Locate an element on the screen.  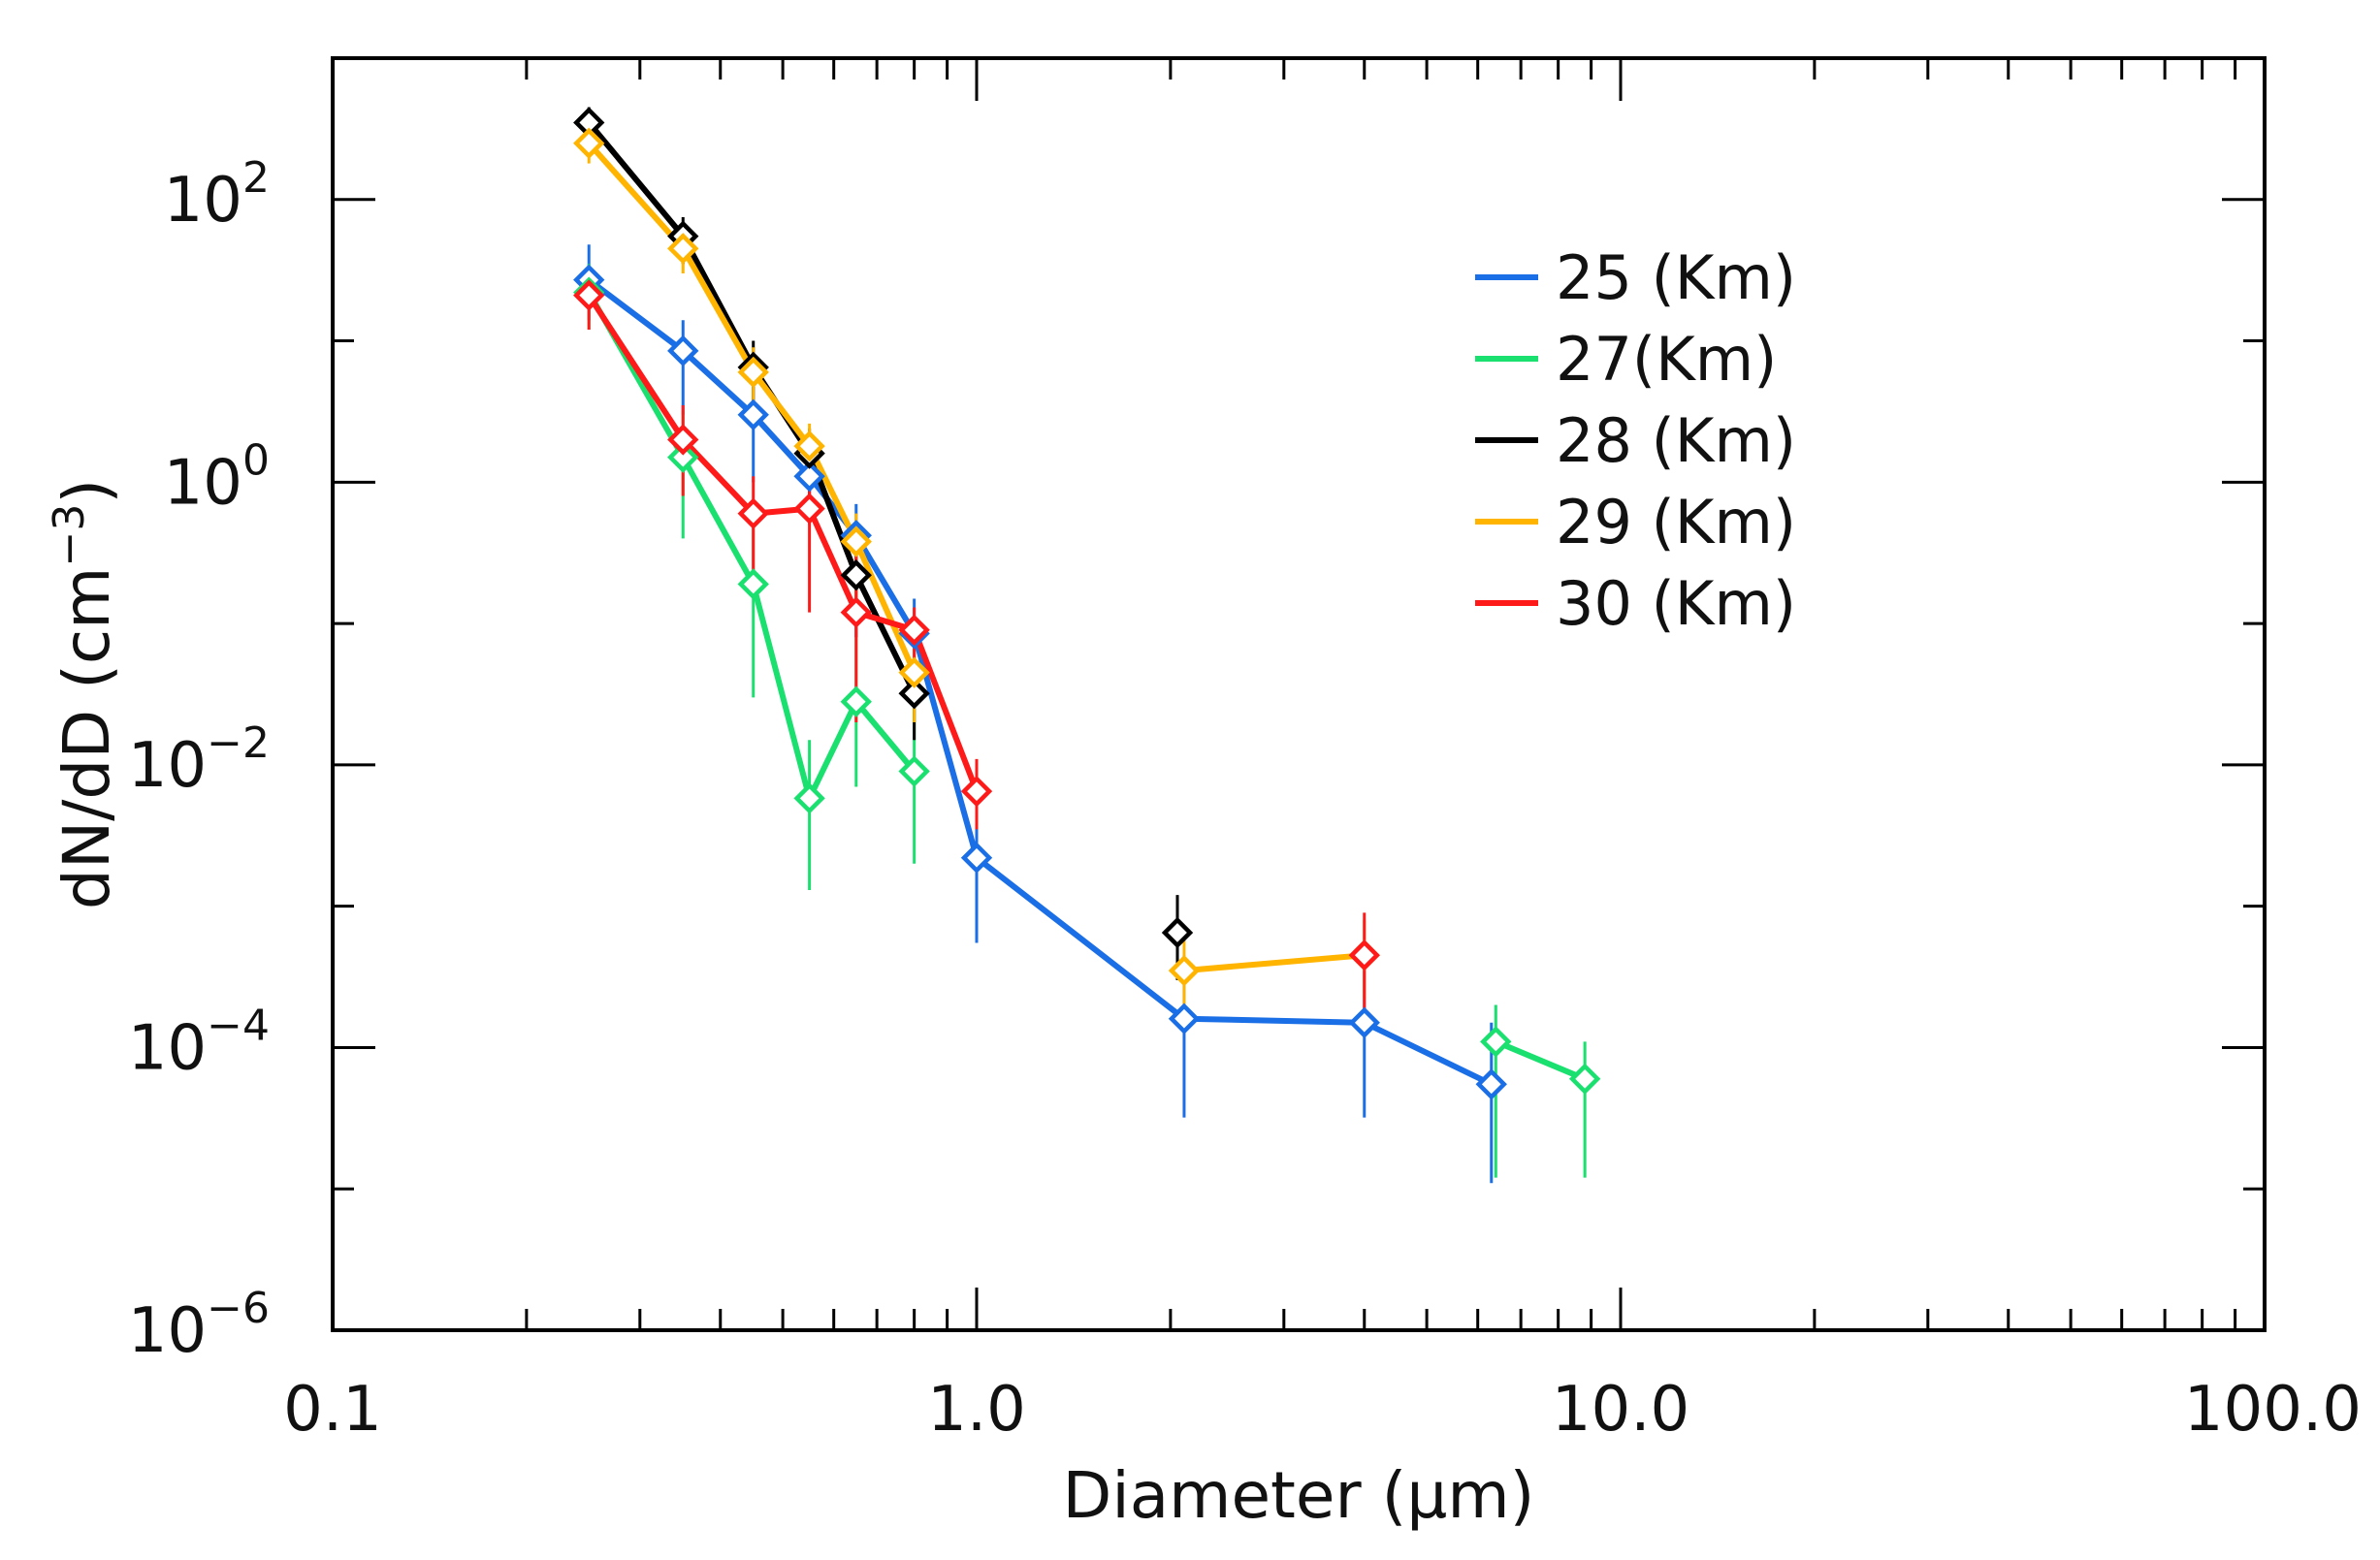
y-axis-label: dN/dD (cm−3) is located at coordinates (84, 694).